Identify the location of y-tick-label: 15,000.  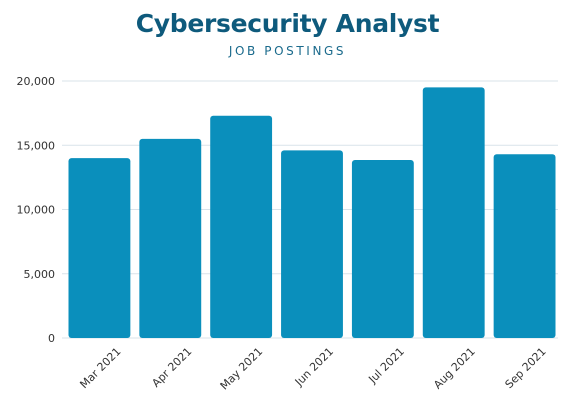
(36, 145).